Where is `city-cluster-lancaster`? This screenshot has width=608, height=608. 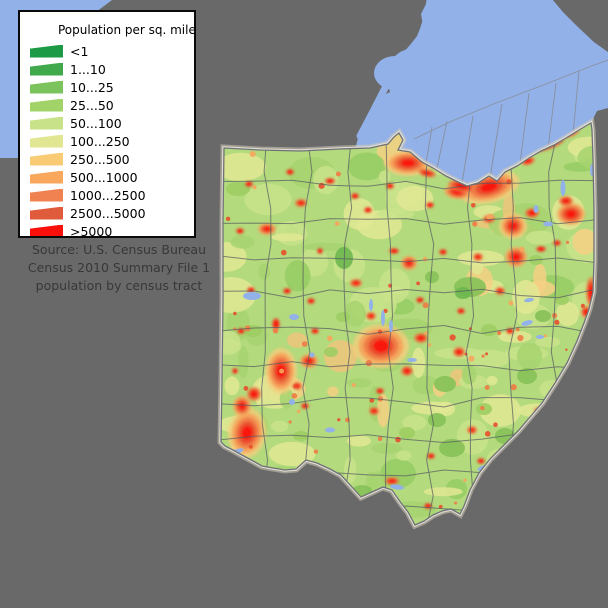
city-cluster-lancaster is located at coordinates (407, 371).